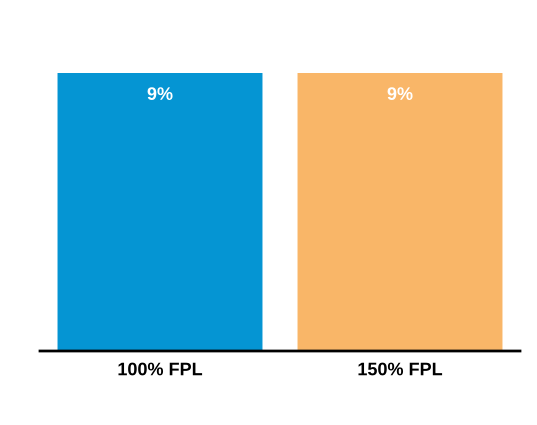 The image size is (537, 425). Describe the element at coordinates (400, 369) in the screenshot. I see `x-tick-label: 150% FPL` at that location.